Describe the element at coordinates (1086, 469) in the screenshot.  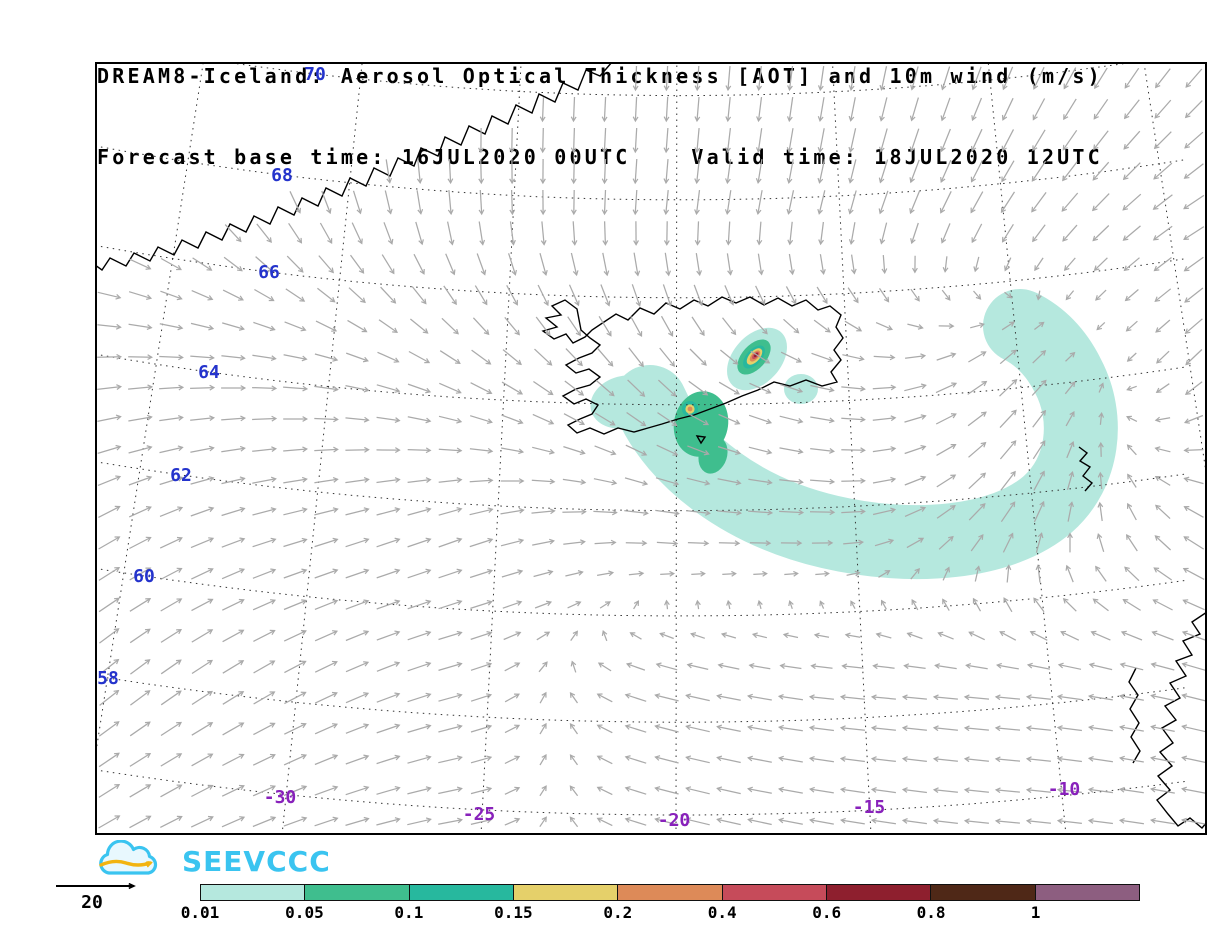
I see `coastline-faroe-islands` at that location.